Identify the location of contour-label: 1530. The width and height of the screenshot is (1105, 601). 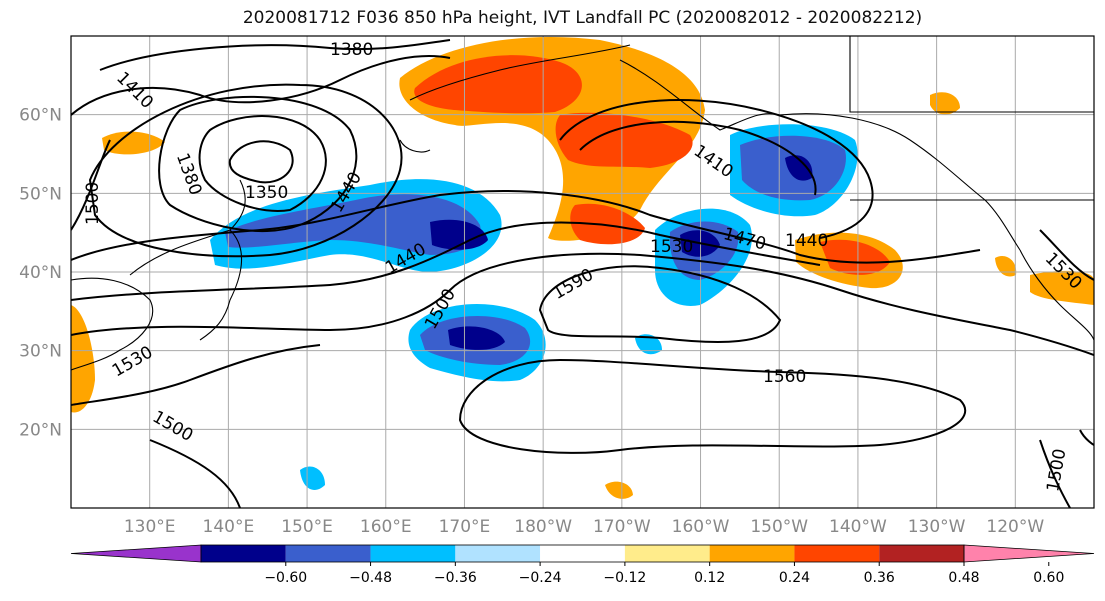
(671, 247).